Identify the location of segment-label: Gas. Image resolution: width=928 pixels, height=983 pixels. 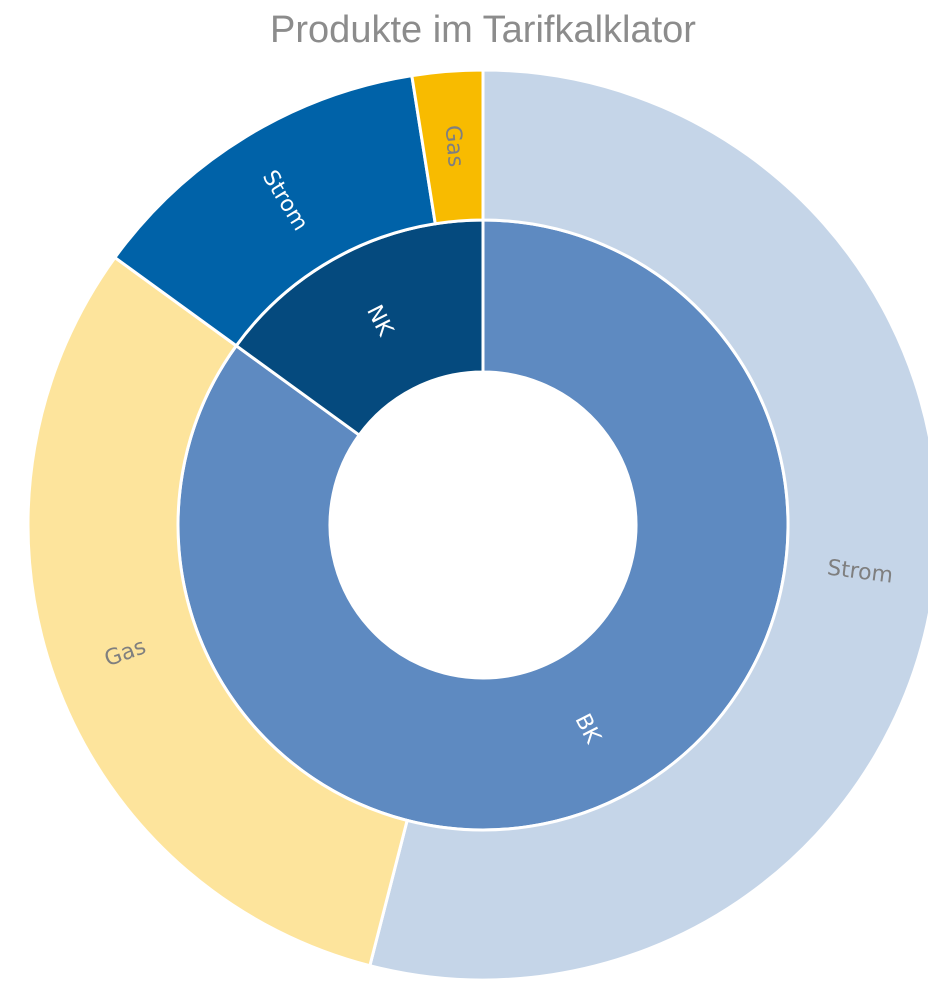
(454, 146).